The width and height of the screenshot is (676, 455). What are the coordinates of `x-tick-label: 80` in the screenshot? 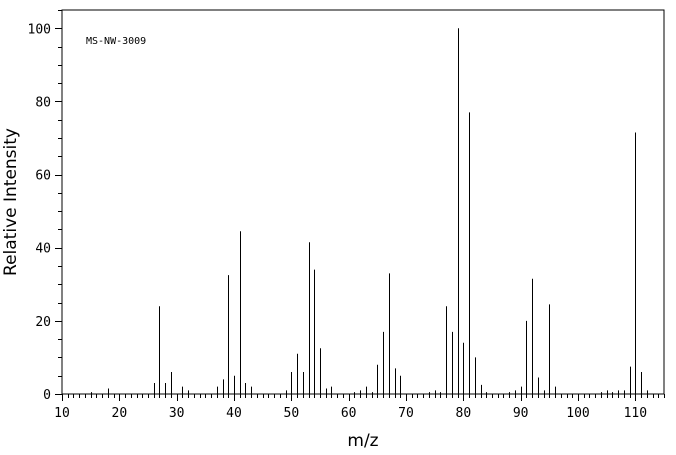 It's located at (464, 413).